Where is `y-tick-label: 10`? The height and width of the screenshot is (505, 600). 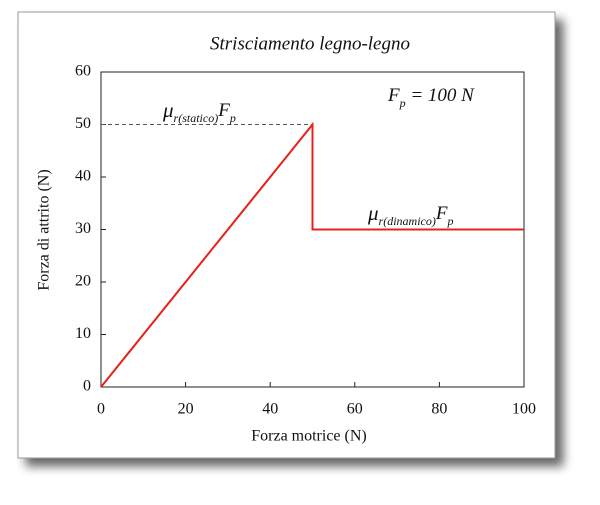 y-tick-label: 10 is located at coordinates (83, 333).